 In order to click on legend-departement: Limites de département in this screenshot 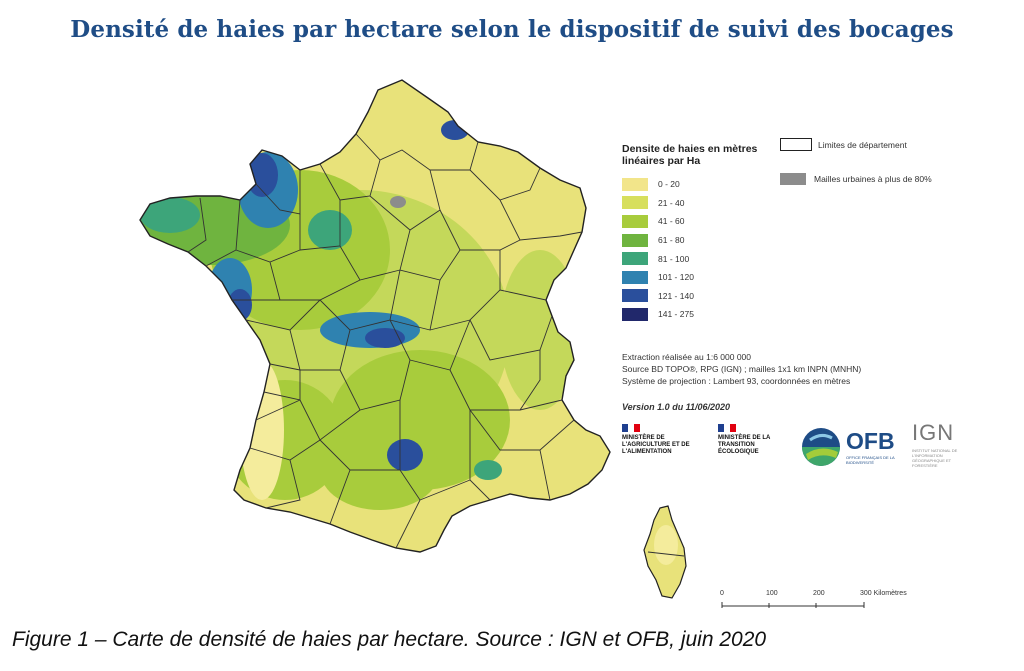, I will do `click(856, 144)`.